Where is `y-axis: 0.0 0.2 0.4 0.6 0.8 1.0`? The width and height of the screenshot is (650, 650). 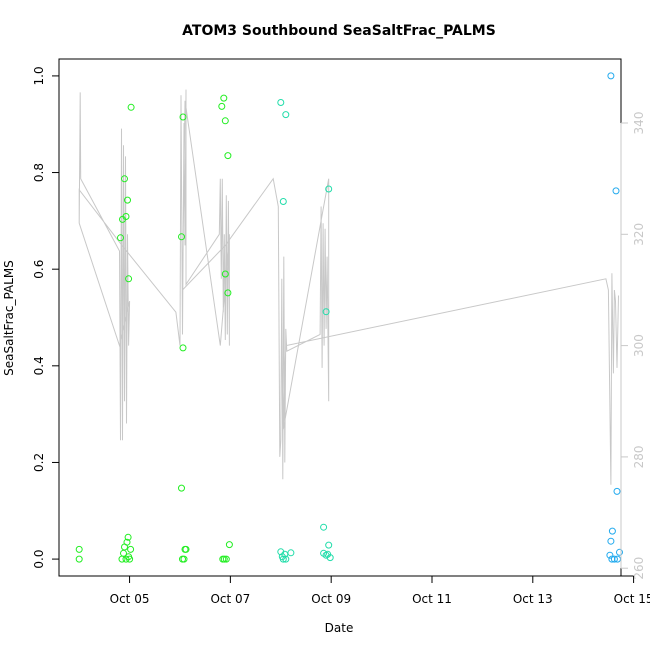 y-axis: 0.0 0.2 0.4 0.6 0.8 1.0 is located at coordinates (46, 317).